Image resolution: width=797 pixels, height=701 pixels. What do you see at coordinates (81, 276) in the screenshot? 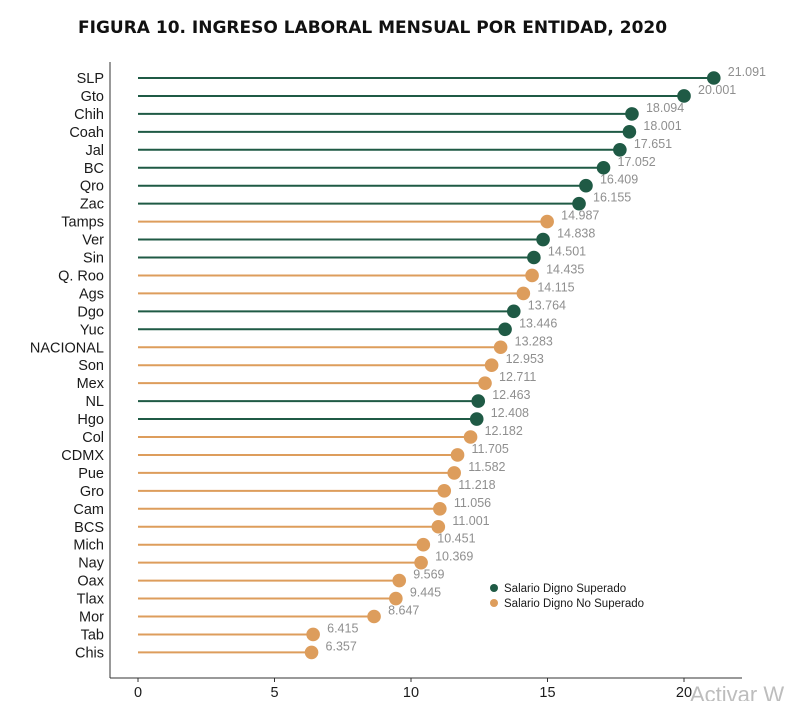
I see `category-label: Q. Roo` at bounding box center [81, 276].